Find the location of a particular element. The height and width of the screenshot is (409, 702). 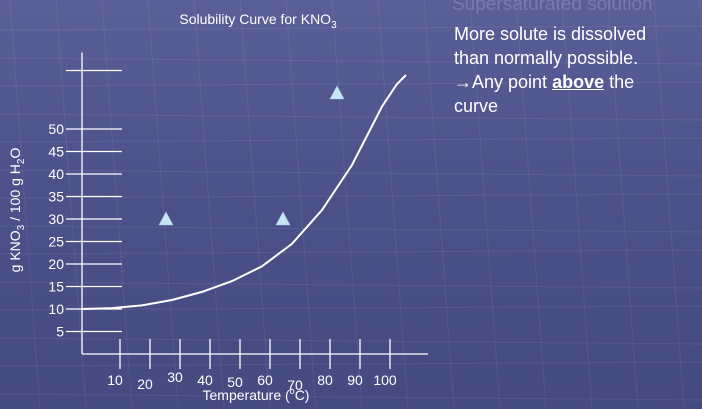

y-tick-label: 30 is located at coordinates (56, 219).